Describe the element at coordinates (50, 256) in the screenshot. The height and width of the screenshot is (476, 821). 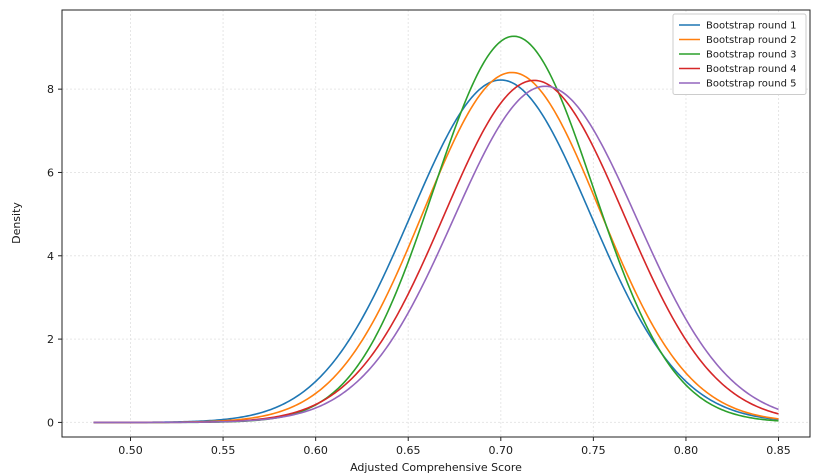
I see `y-tick-label: 4` at that location.